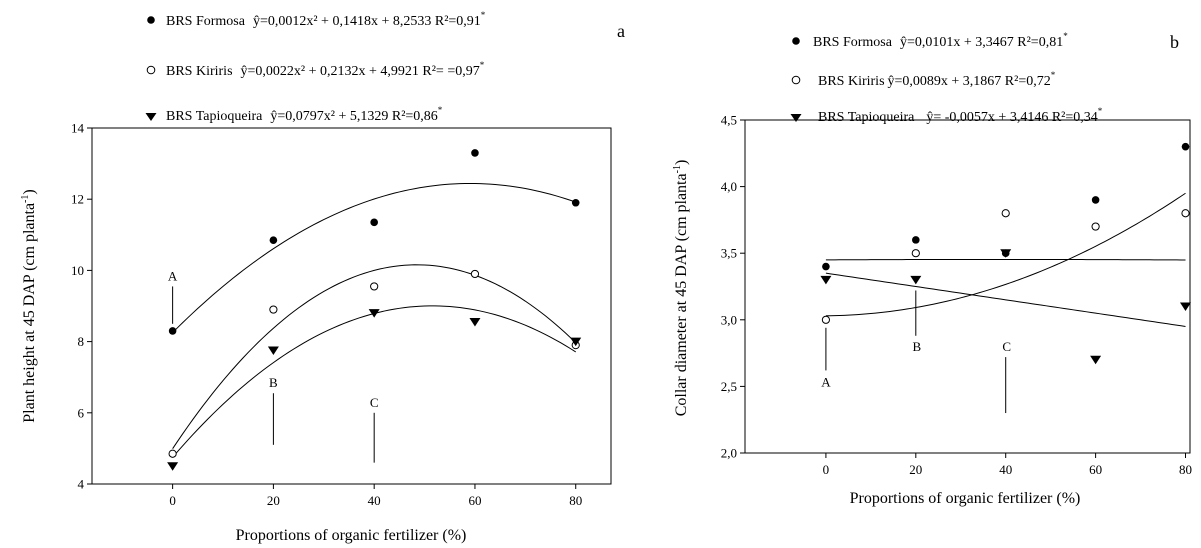 This screenshot has width=1201, height=548. Describe the element at coordinates (1095, 469) in the screenshot. I see `x-tick-label-b: 60` at that location.